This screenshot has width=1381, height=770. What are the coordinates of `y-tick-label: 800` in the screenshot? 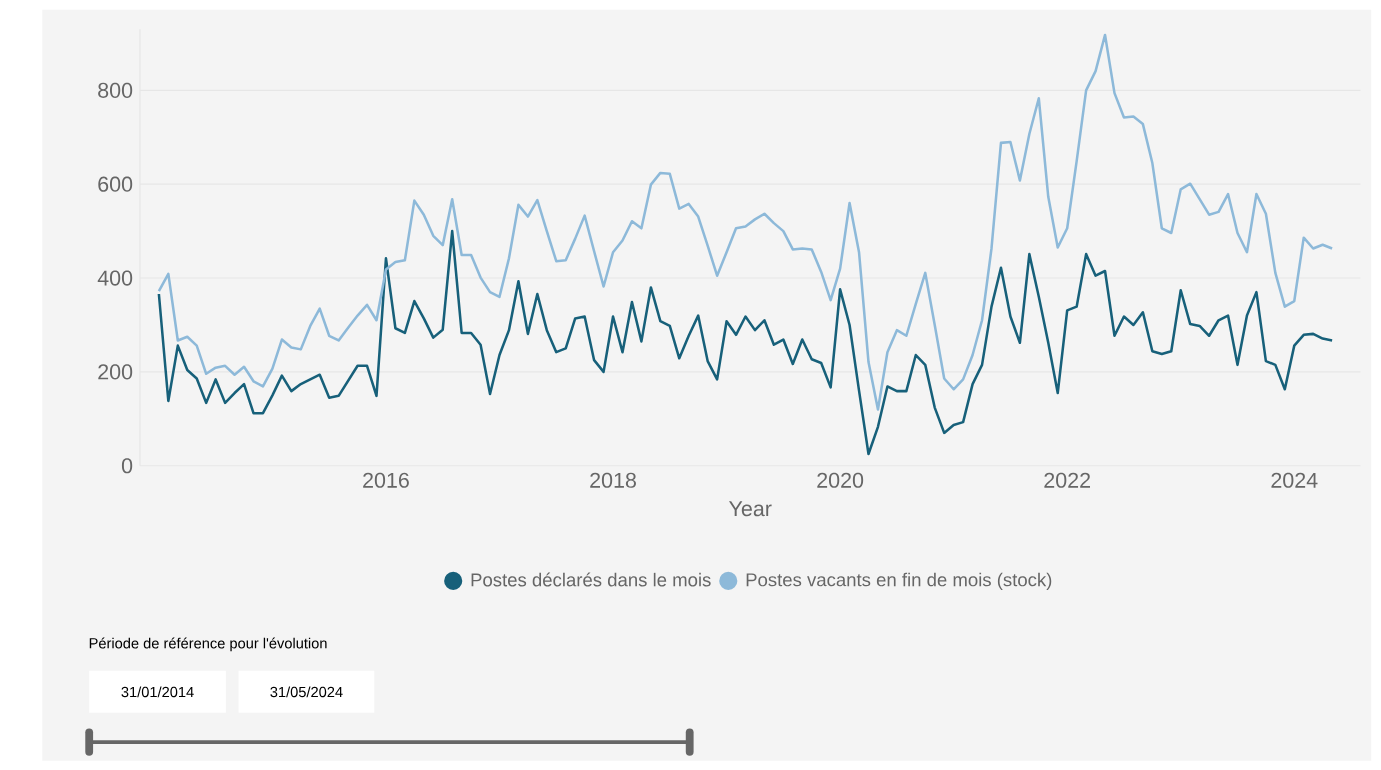 It's located at (115, 90).